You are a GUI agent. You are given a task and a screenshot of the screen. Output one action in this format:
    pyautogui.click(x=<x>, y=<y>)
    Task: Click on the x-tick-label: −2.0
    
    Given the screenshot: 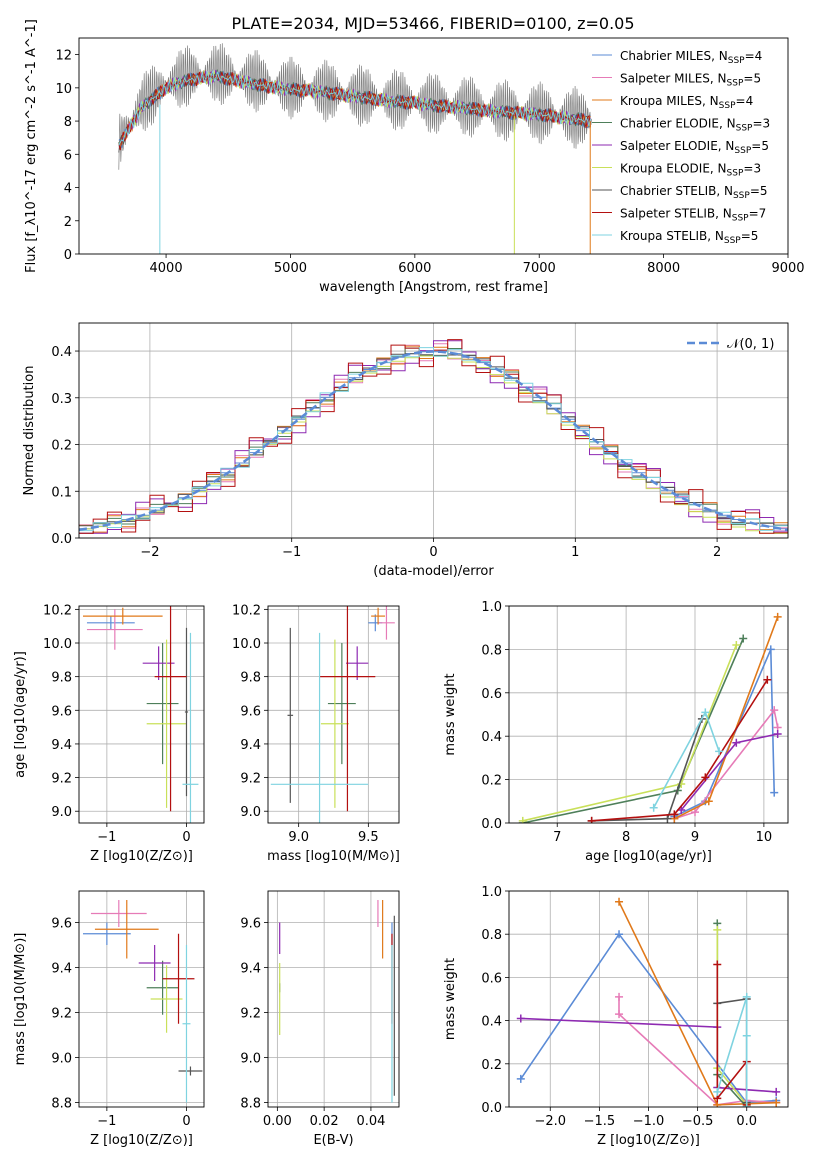 What is the action you would take?
    pyautogui.click(x=550, y=1121)
    